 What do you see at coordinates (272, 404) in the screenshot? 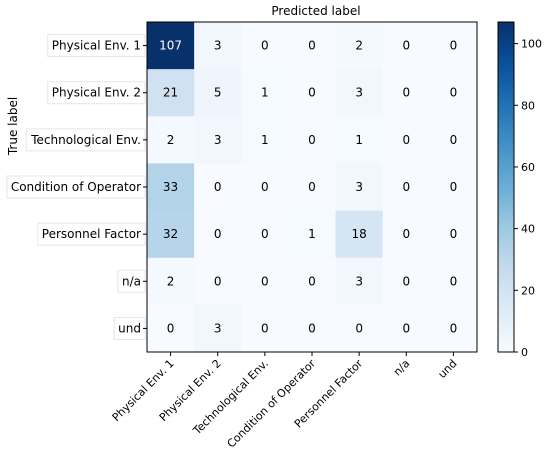
I see `x-tick-label: Condition of Operator` at bounding box center [272, 404].